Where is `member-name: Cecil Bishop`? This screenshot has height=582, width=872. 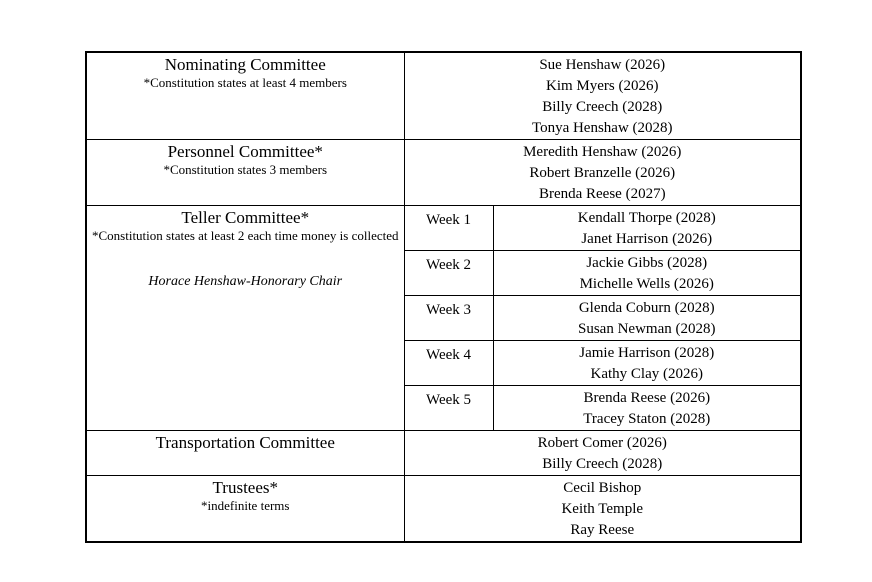 member-name: Cecil Bishop is located at coordinates (602, 488).